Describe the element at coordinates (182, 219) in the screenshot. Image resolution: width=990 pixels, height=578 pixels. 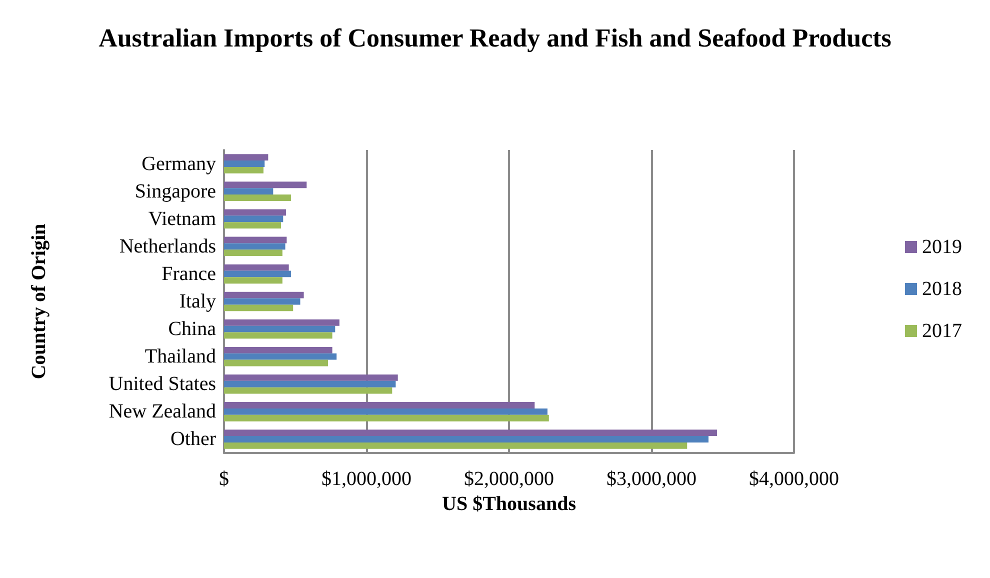
I see `y-tick-label: Vietnam` at that location.